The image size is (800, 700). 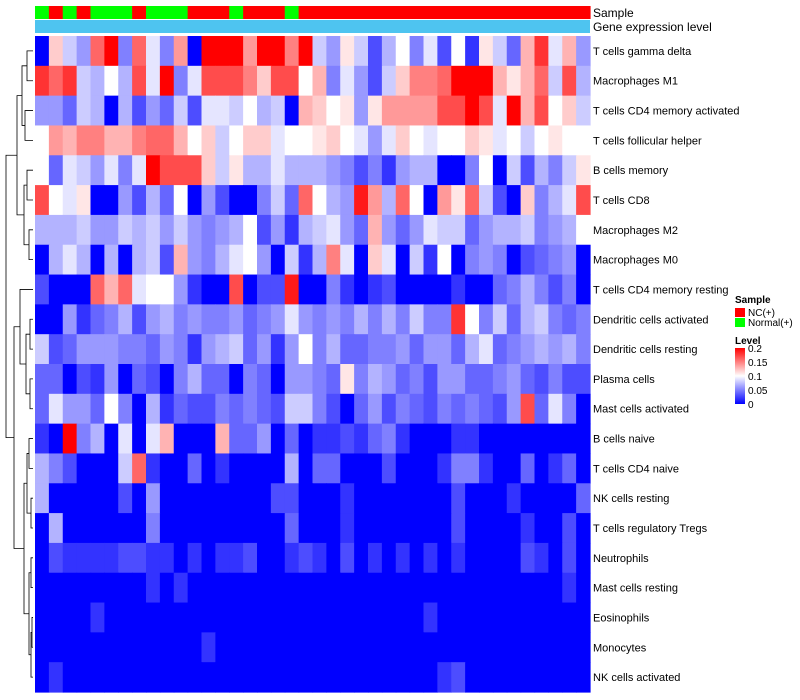 I want to click on row-label: T cells regulatory Tregs, so click(x=650, y=529).